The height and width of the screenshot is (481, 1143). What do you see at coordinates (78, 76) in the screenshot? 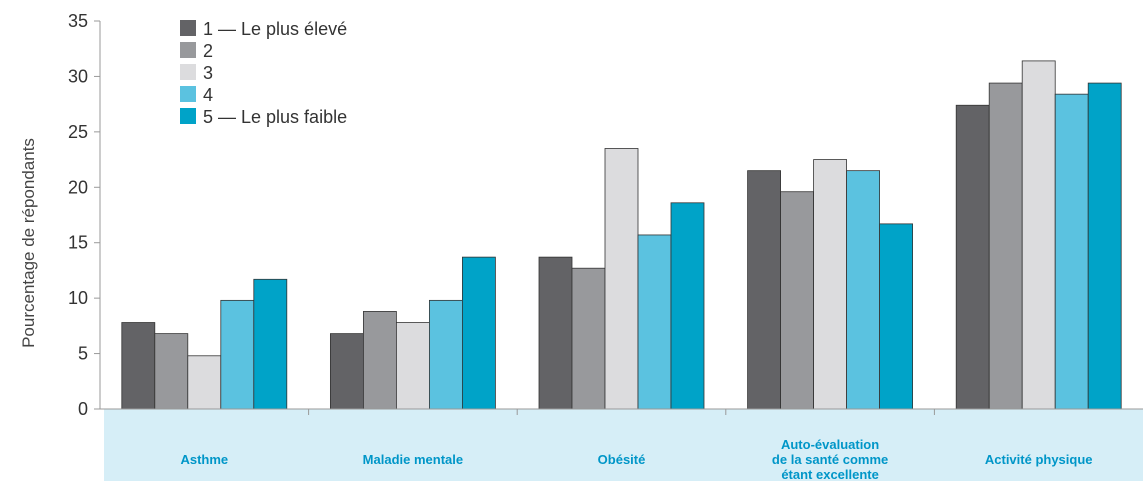
I see `y-tick-label-30: 30` at bounding box center [78, 76].